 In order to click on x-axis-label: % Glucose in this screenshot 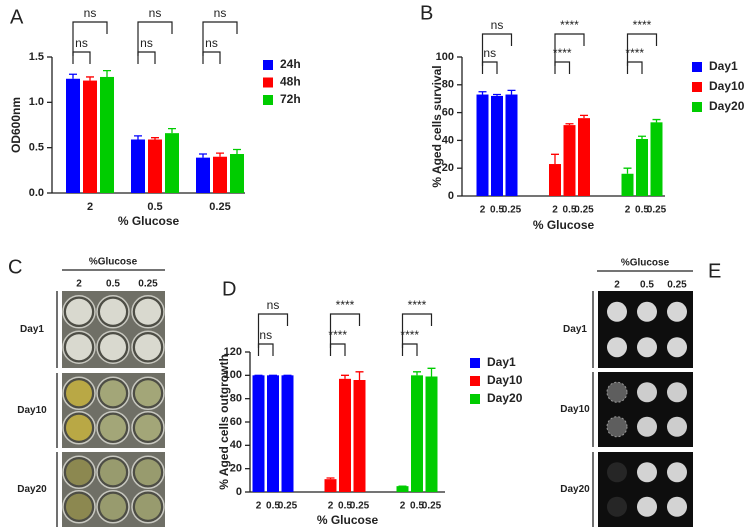, I will do `click(564, 225)`.